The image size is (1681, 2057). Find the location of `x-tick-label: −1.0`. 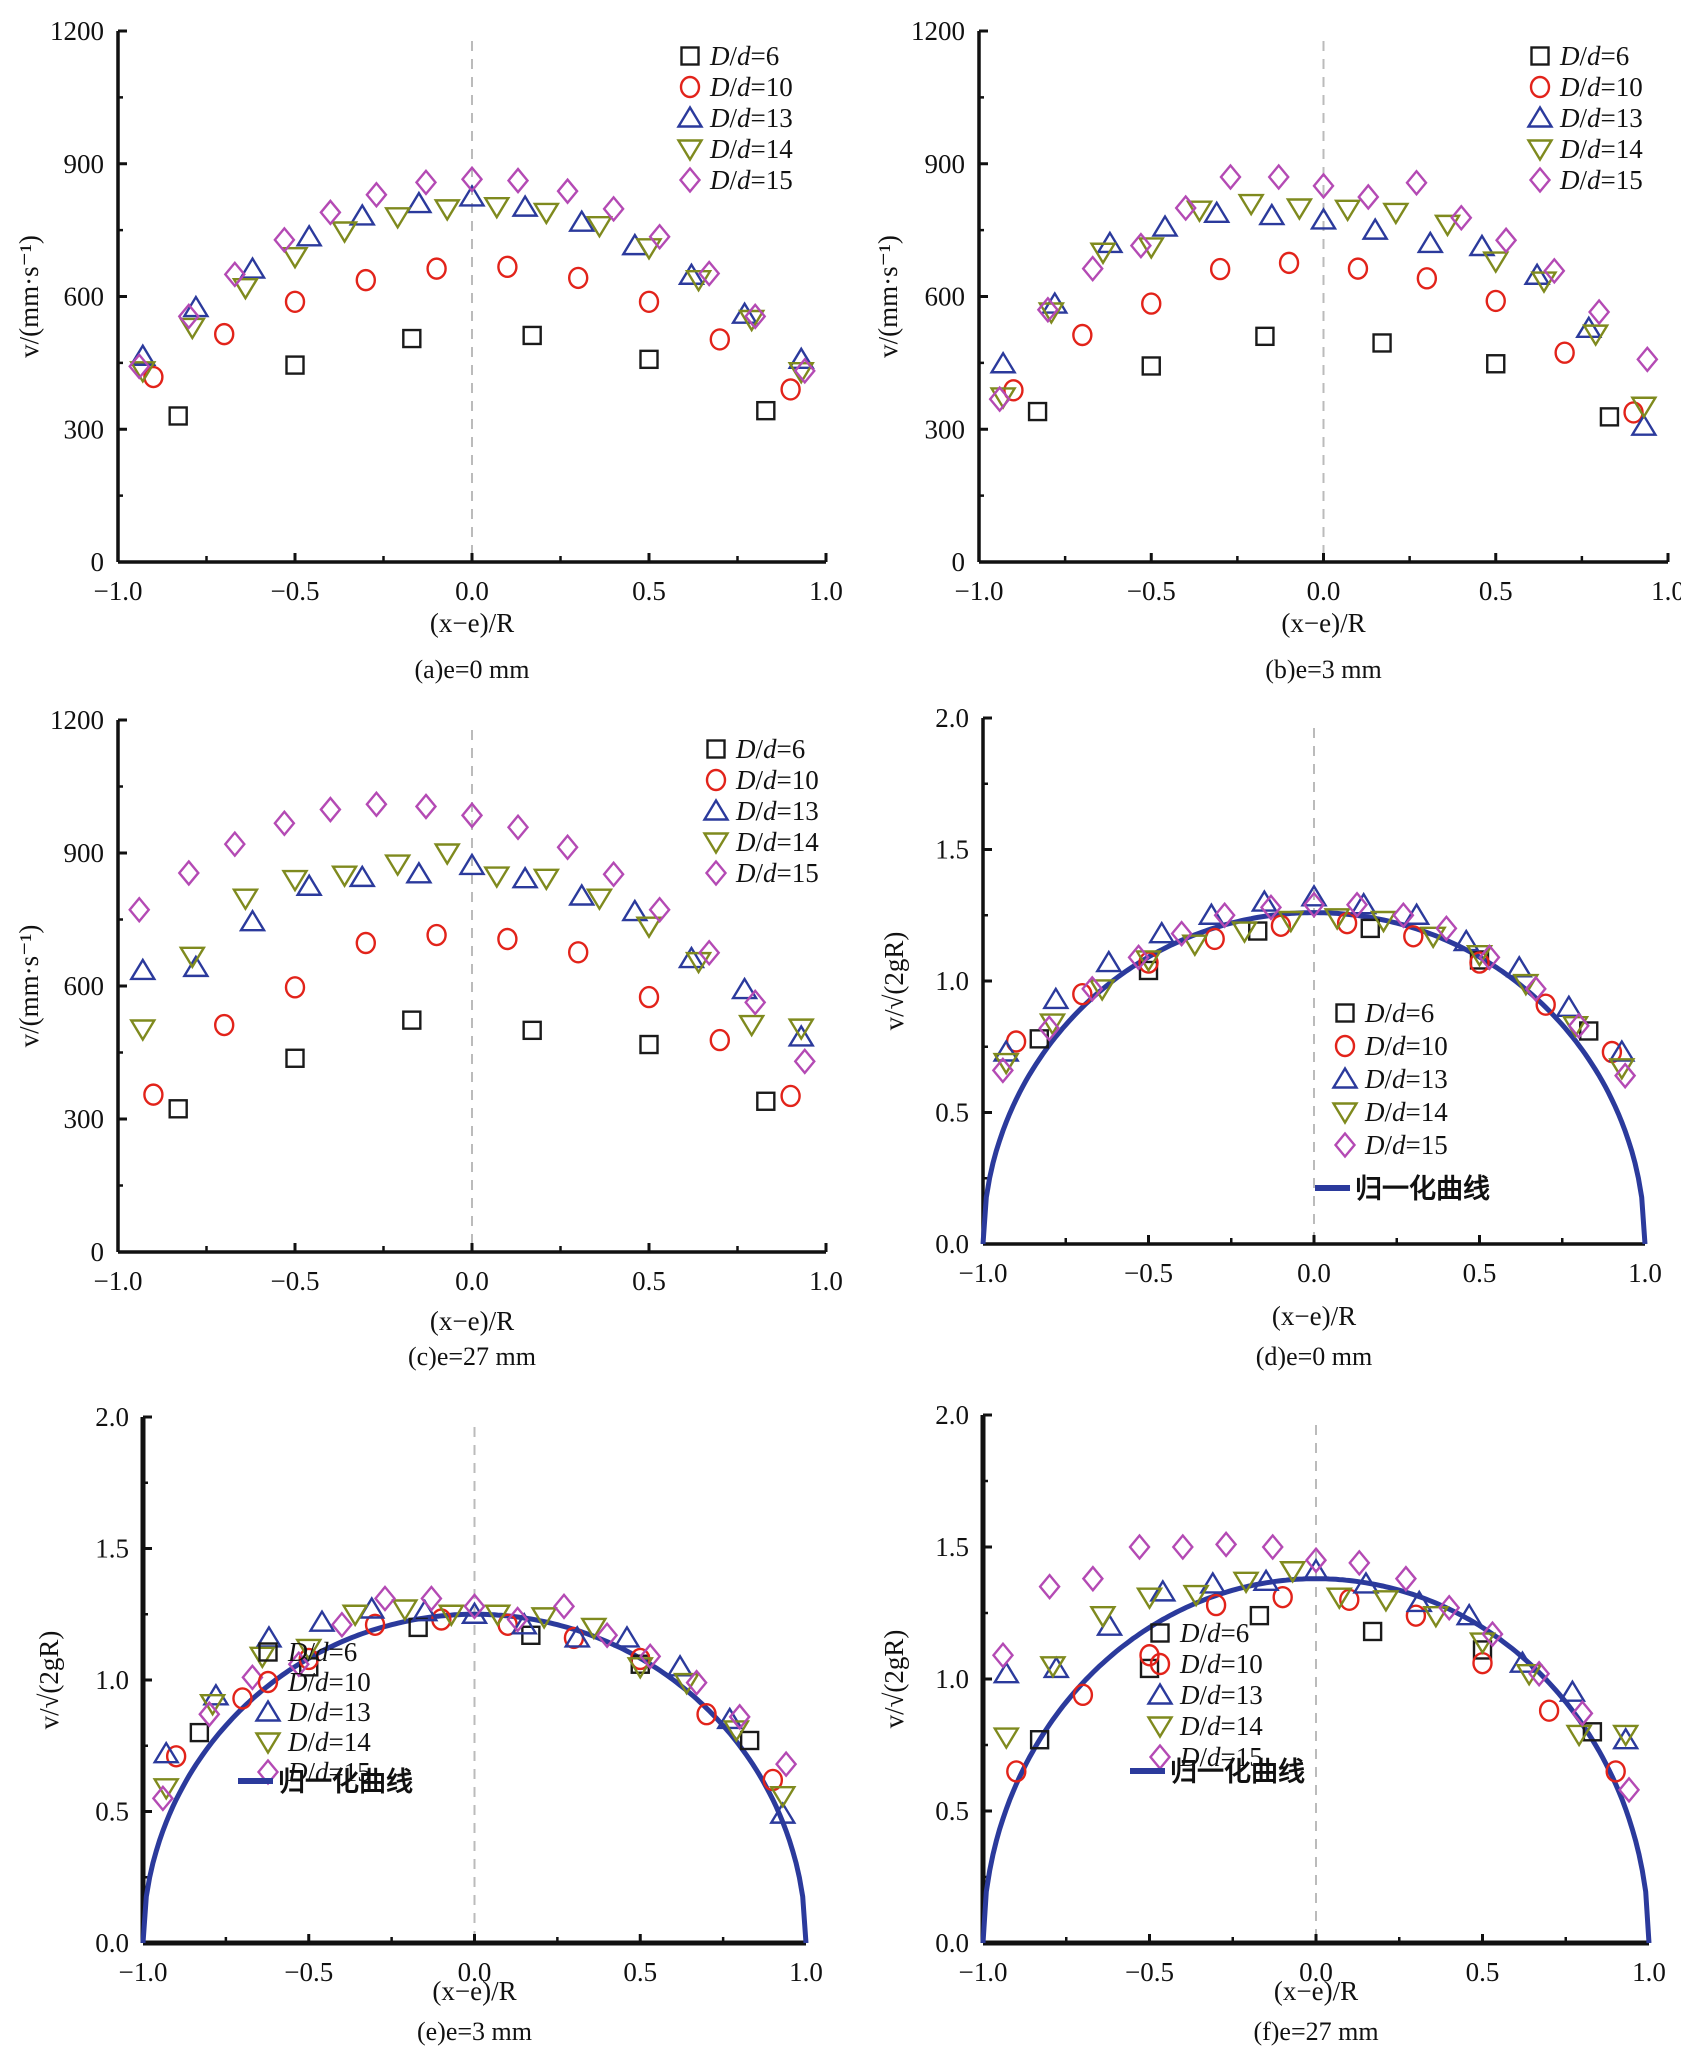

x-tick-label: −1.0 is located at coordinates (118, 591).